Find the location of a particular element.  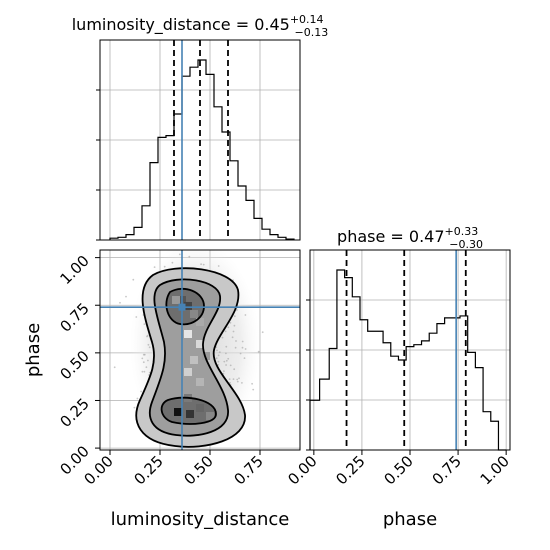

joint-ytick-label: 0.25 is located at coordinates (74, 413).